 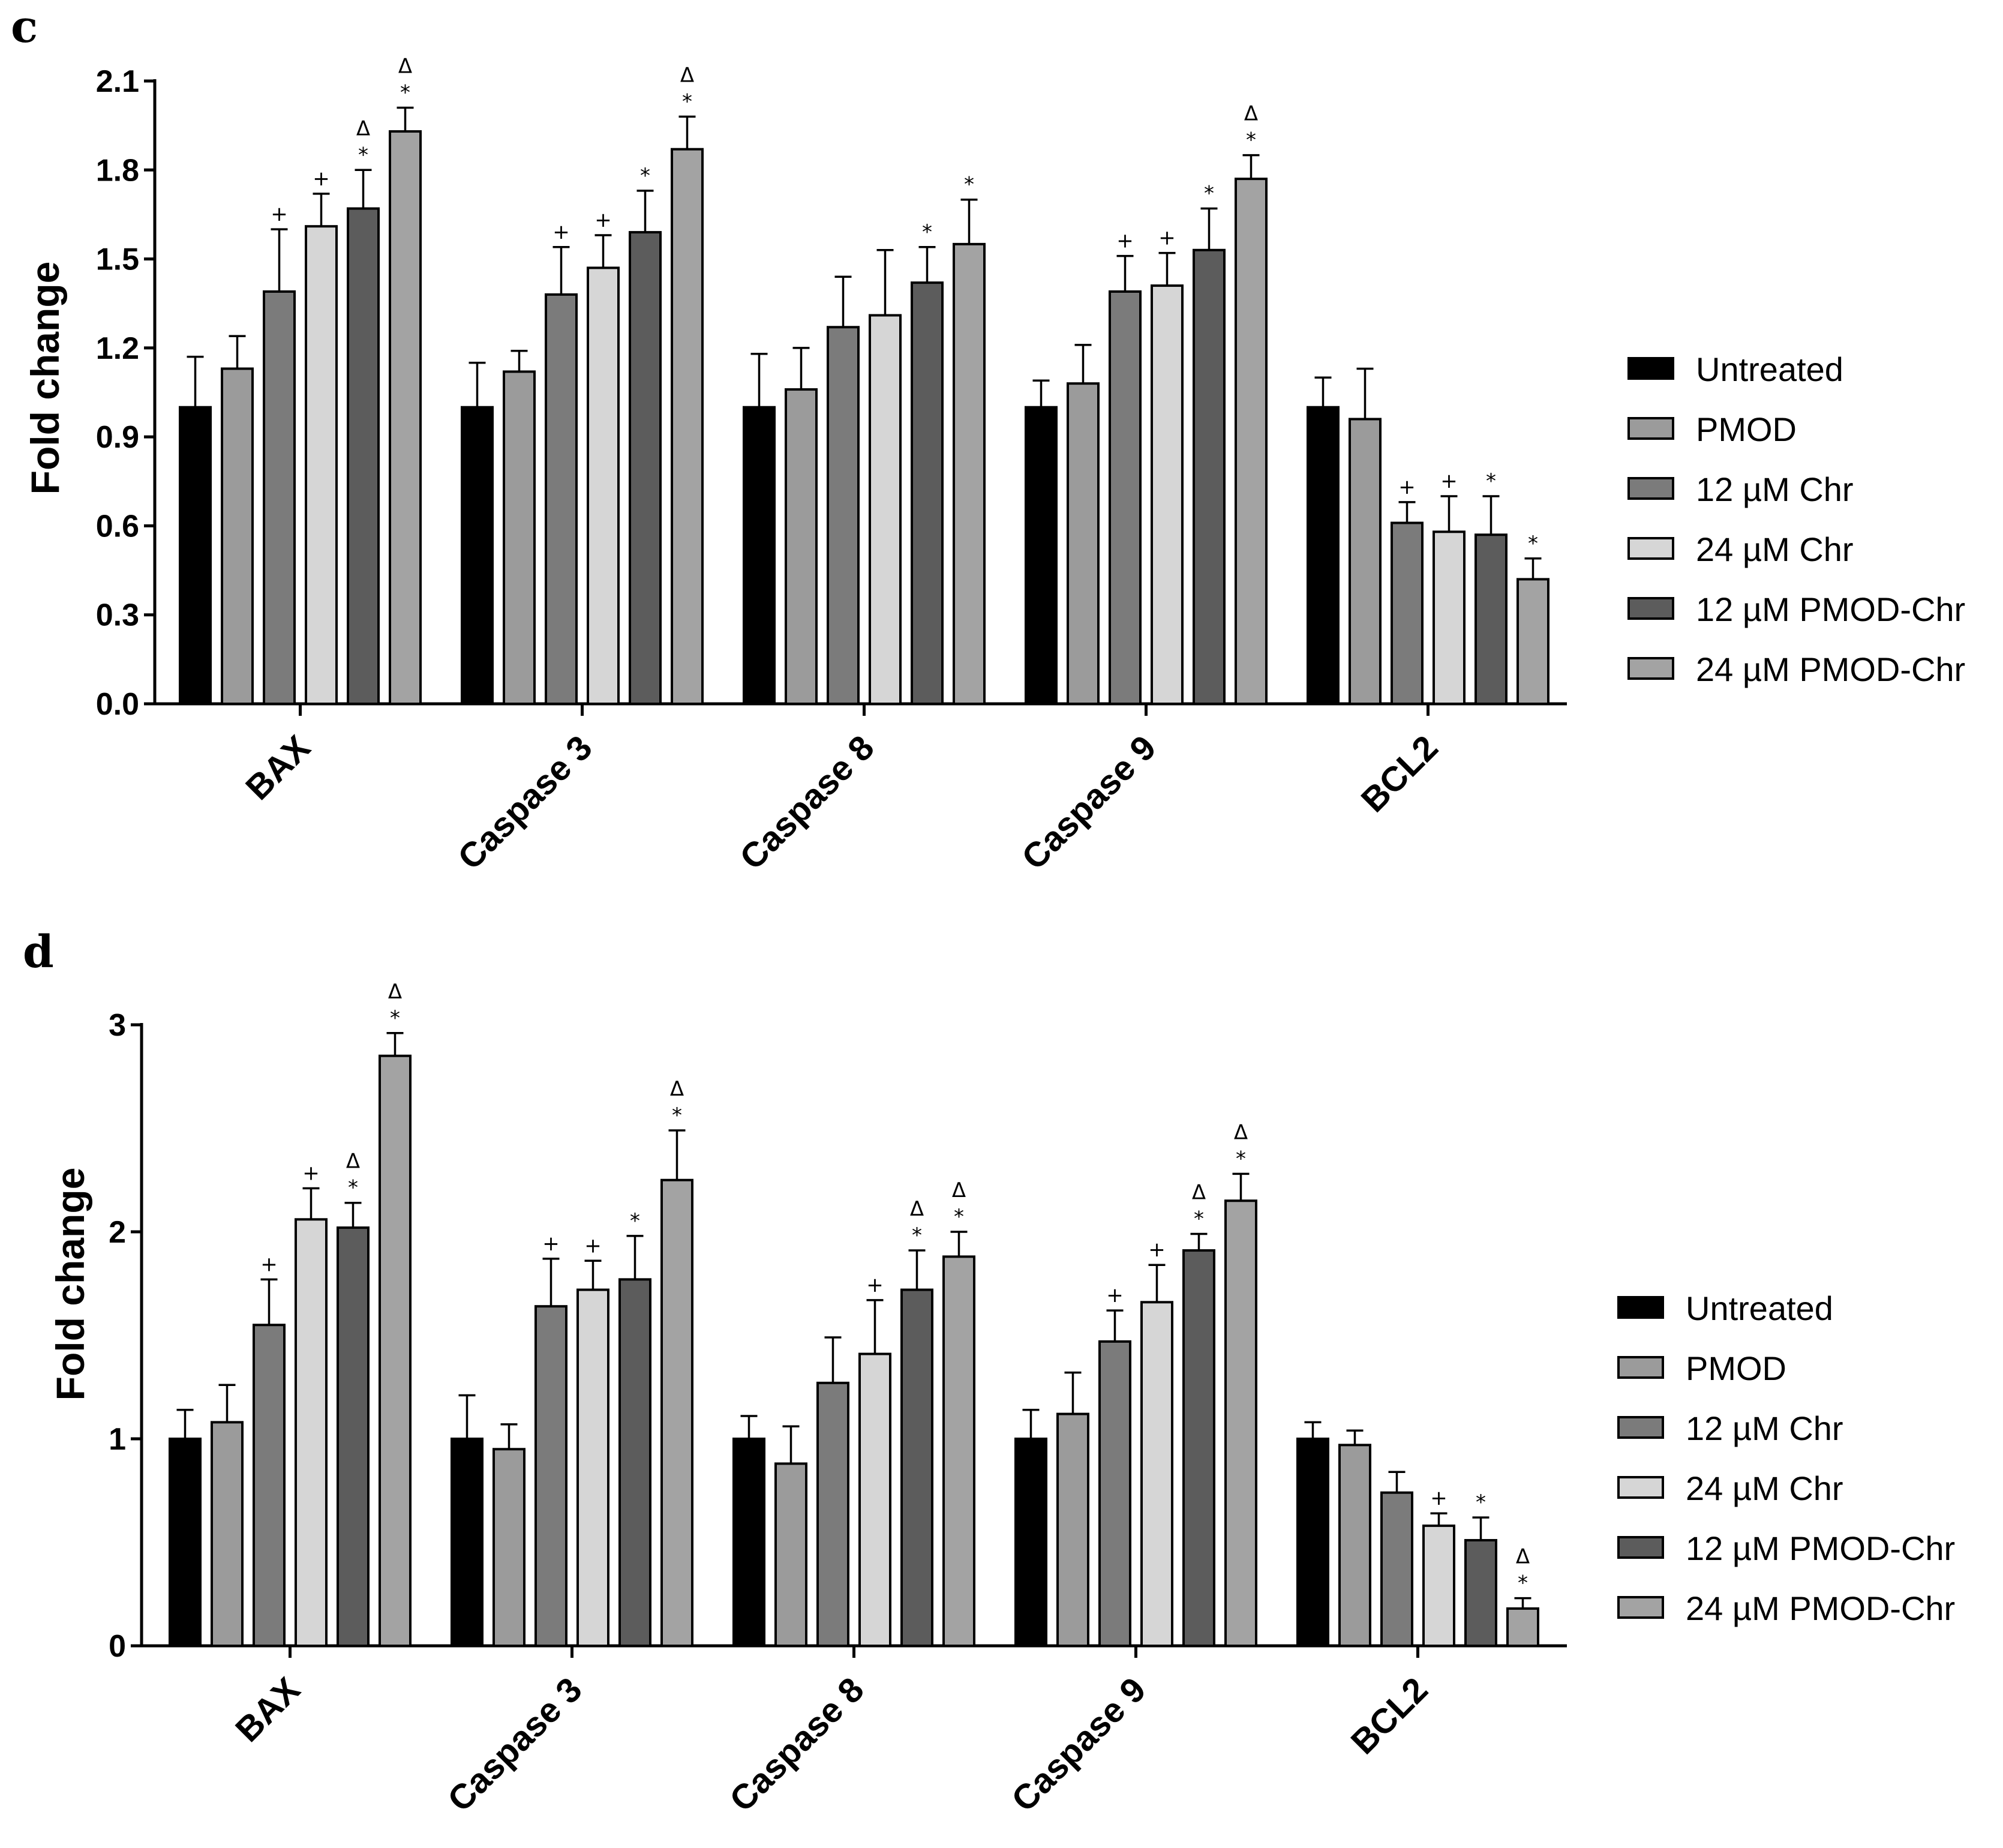 What do you see at coordinates (1821, 1608) in the screenshot?
I see `panel-d-legend-label-24-um-pmod-chr: 24 µM PMOD-Chr` at bounding box center [1821, 1608].